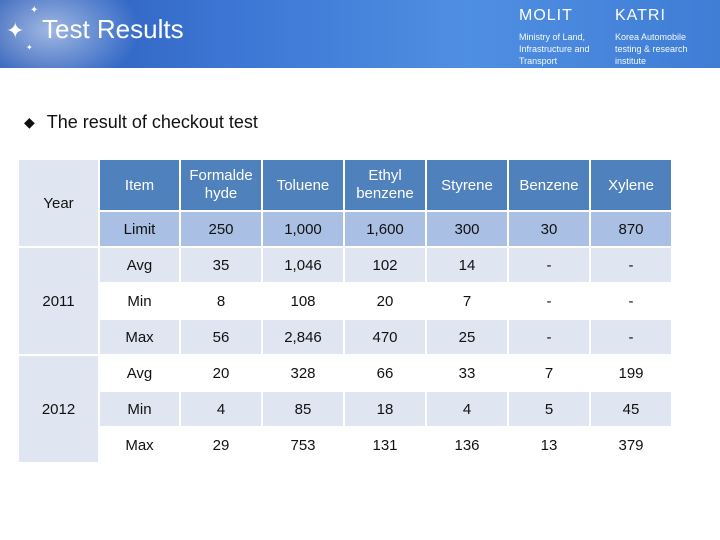  What do you see at coordinates (467, 373) in the screenshot?
I see `table-cell: 33` at bounding box center [467, 373].